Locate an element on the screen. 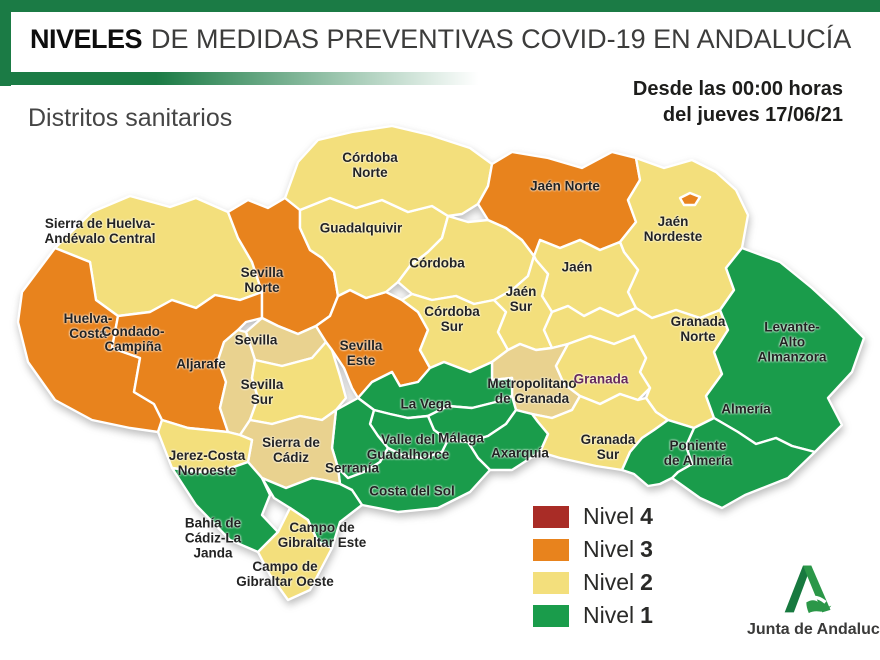 This screenshot has height=660, width=880. legend: Nivel 4 Nivel 3 Nivel 2 Nivel 1 is located at coordinates (593, 566).